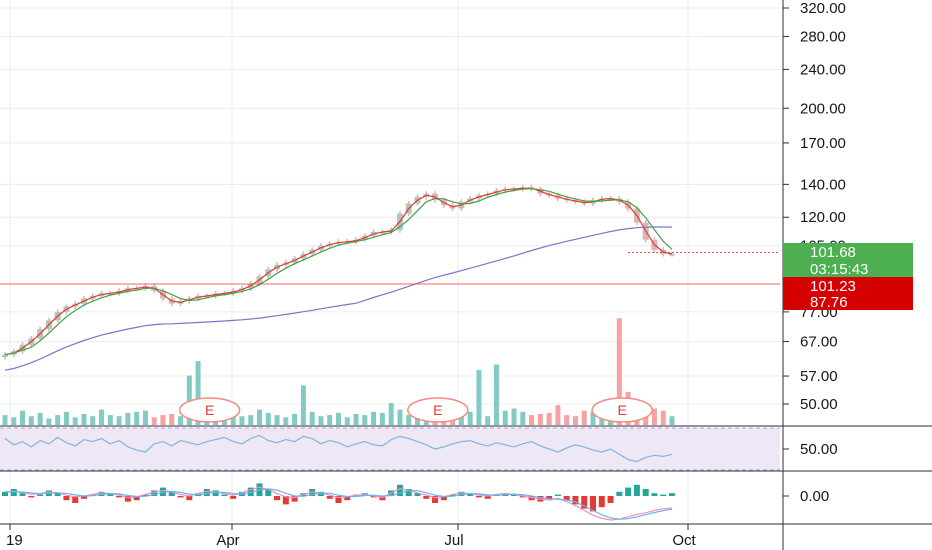  I want to click on rsi-band, so click(390, 449).